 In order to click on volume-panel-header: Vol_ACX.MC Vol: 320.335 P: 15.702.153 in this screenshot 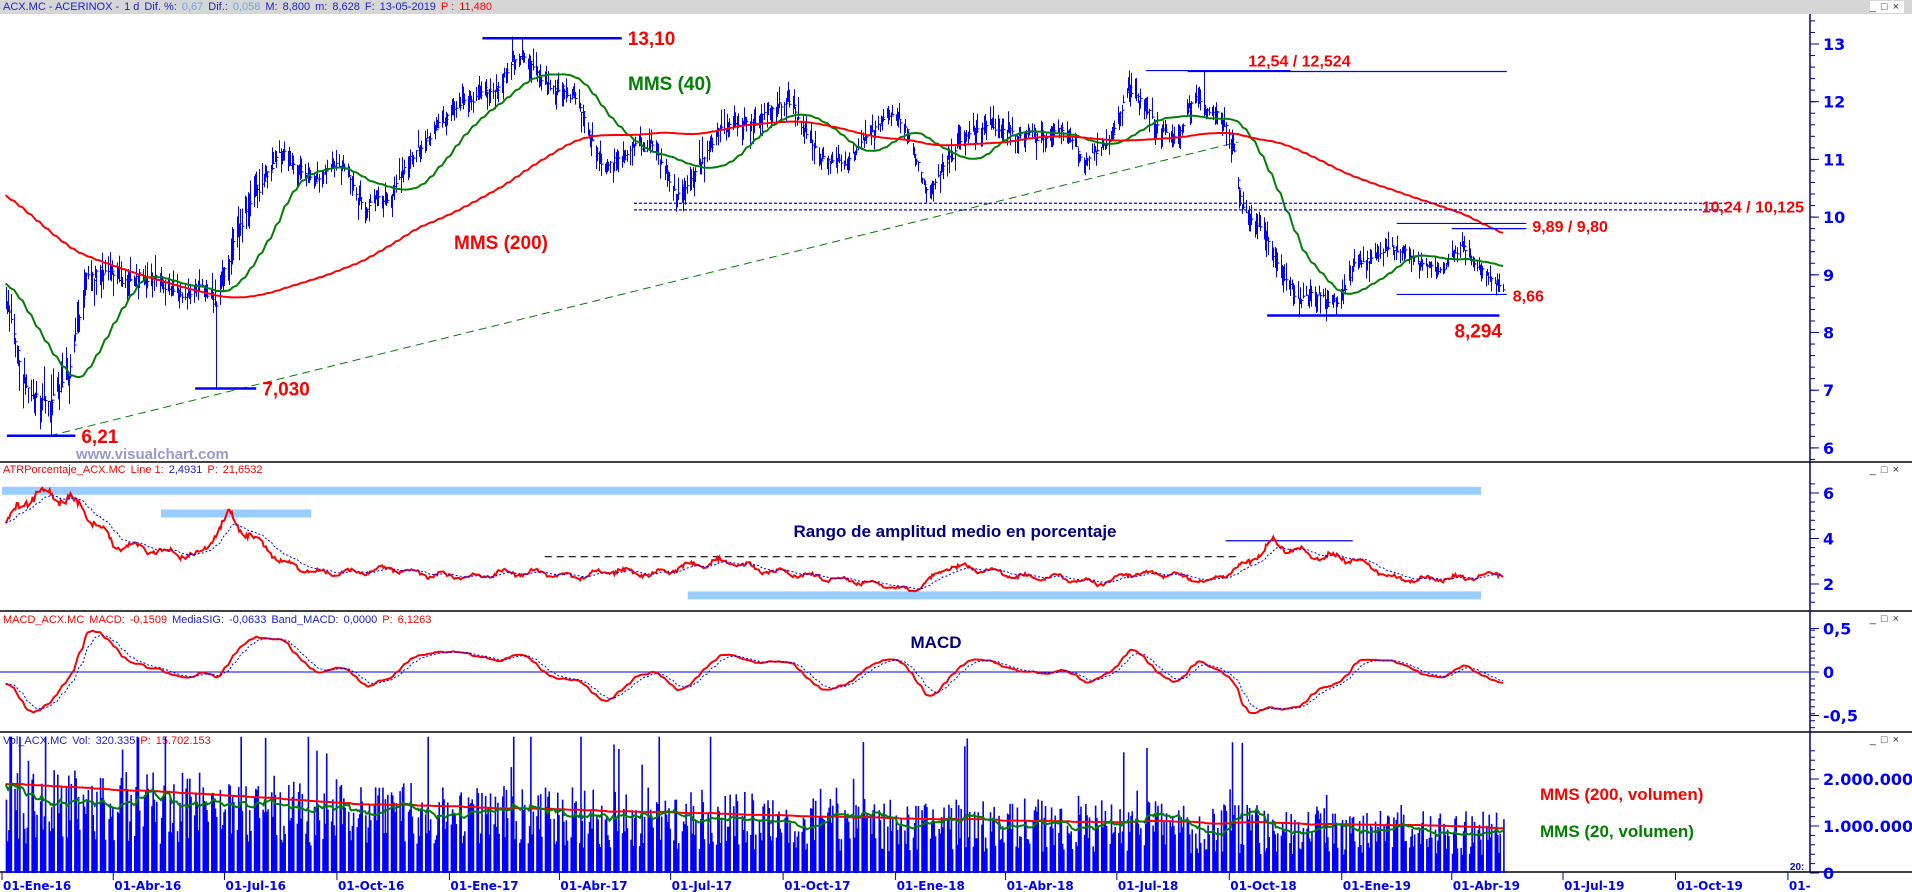, I will do `click(109, 741)`.